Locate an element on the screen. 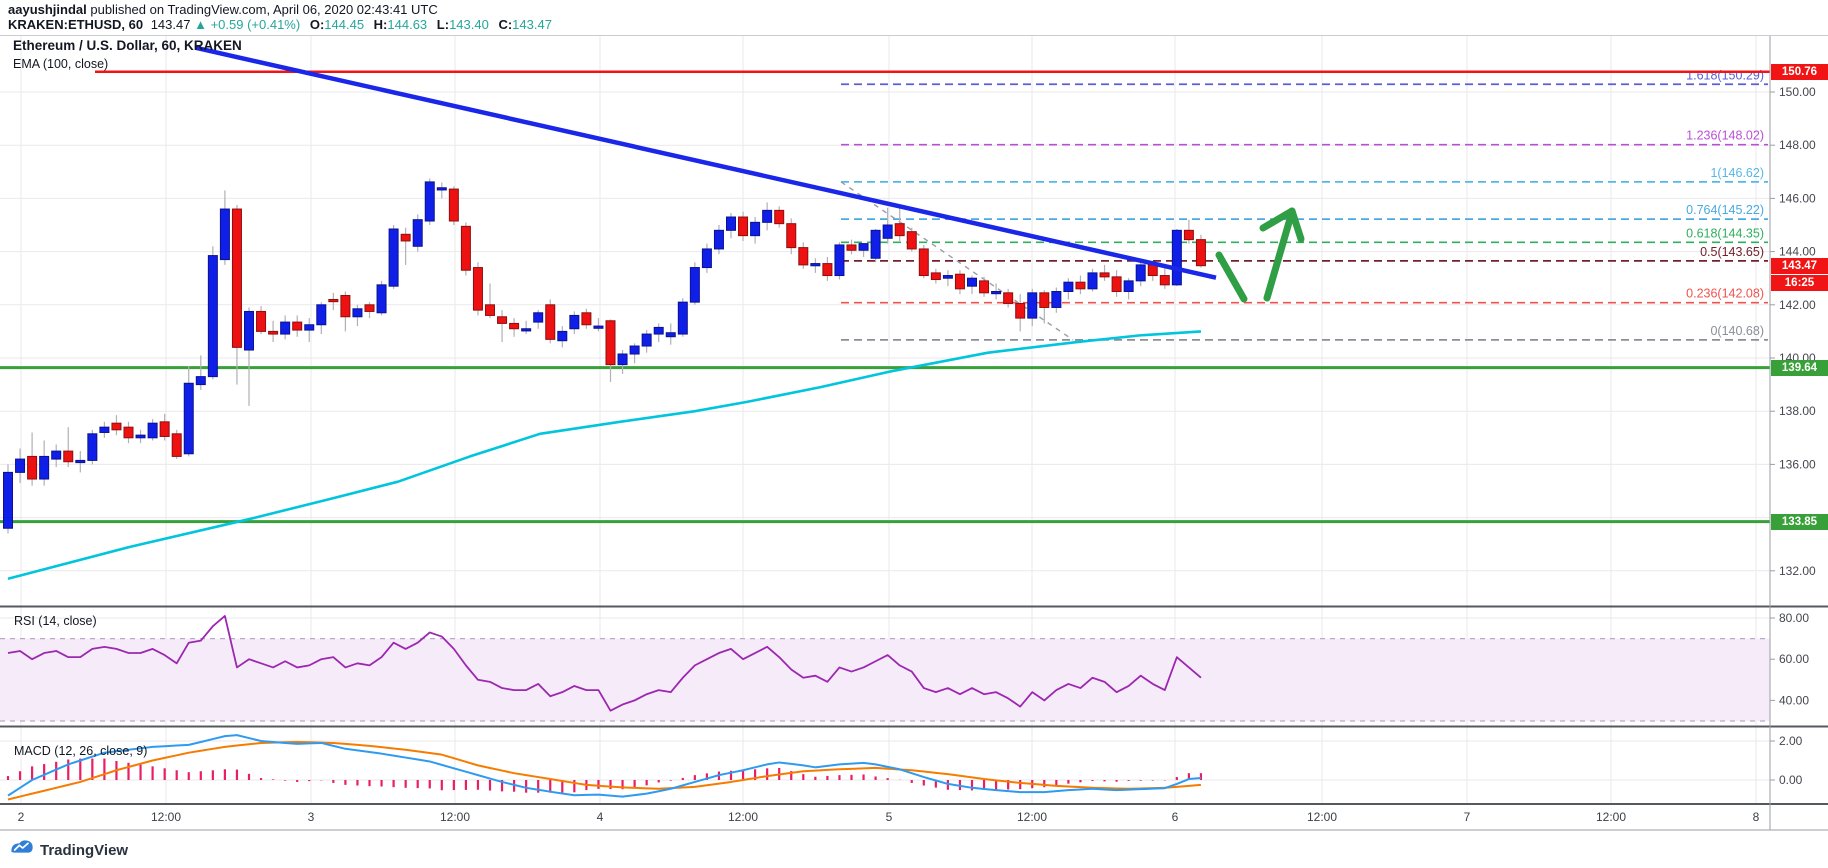  high-label: H: is located at coordinates (380, 24).